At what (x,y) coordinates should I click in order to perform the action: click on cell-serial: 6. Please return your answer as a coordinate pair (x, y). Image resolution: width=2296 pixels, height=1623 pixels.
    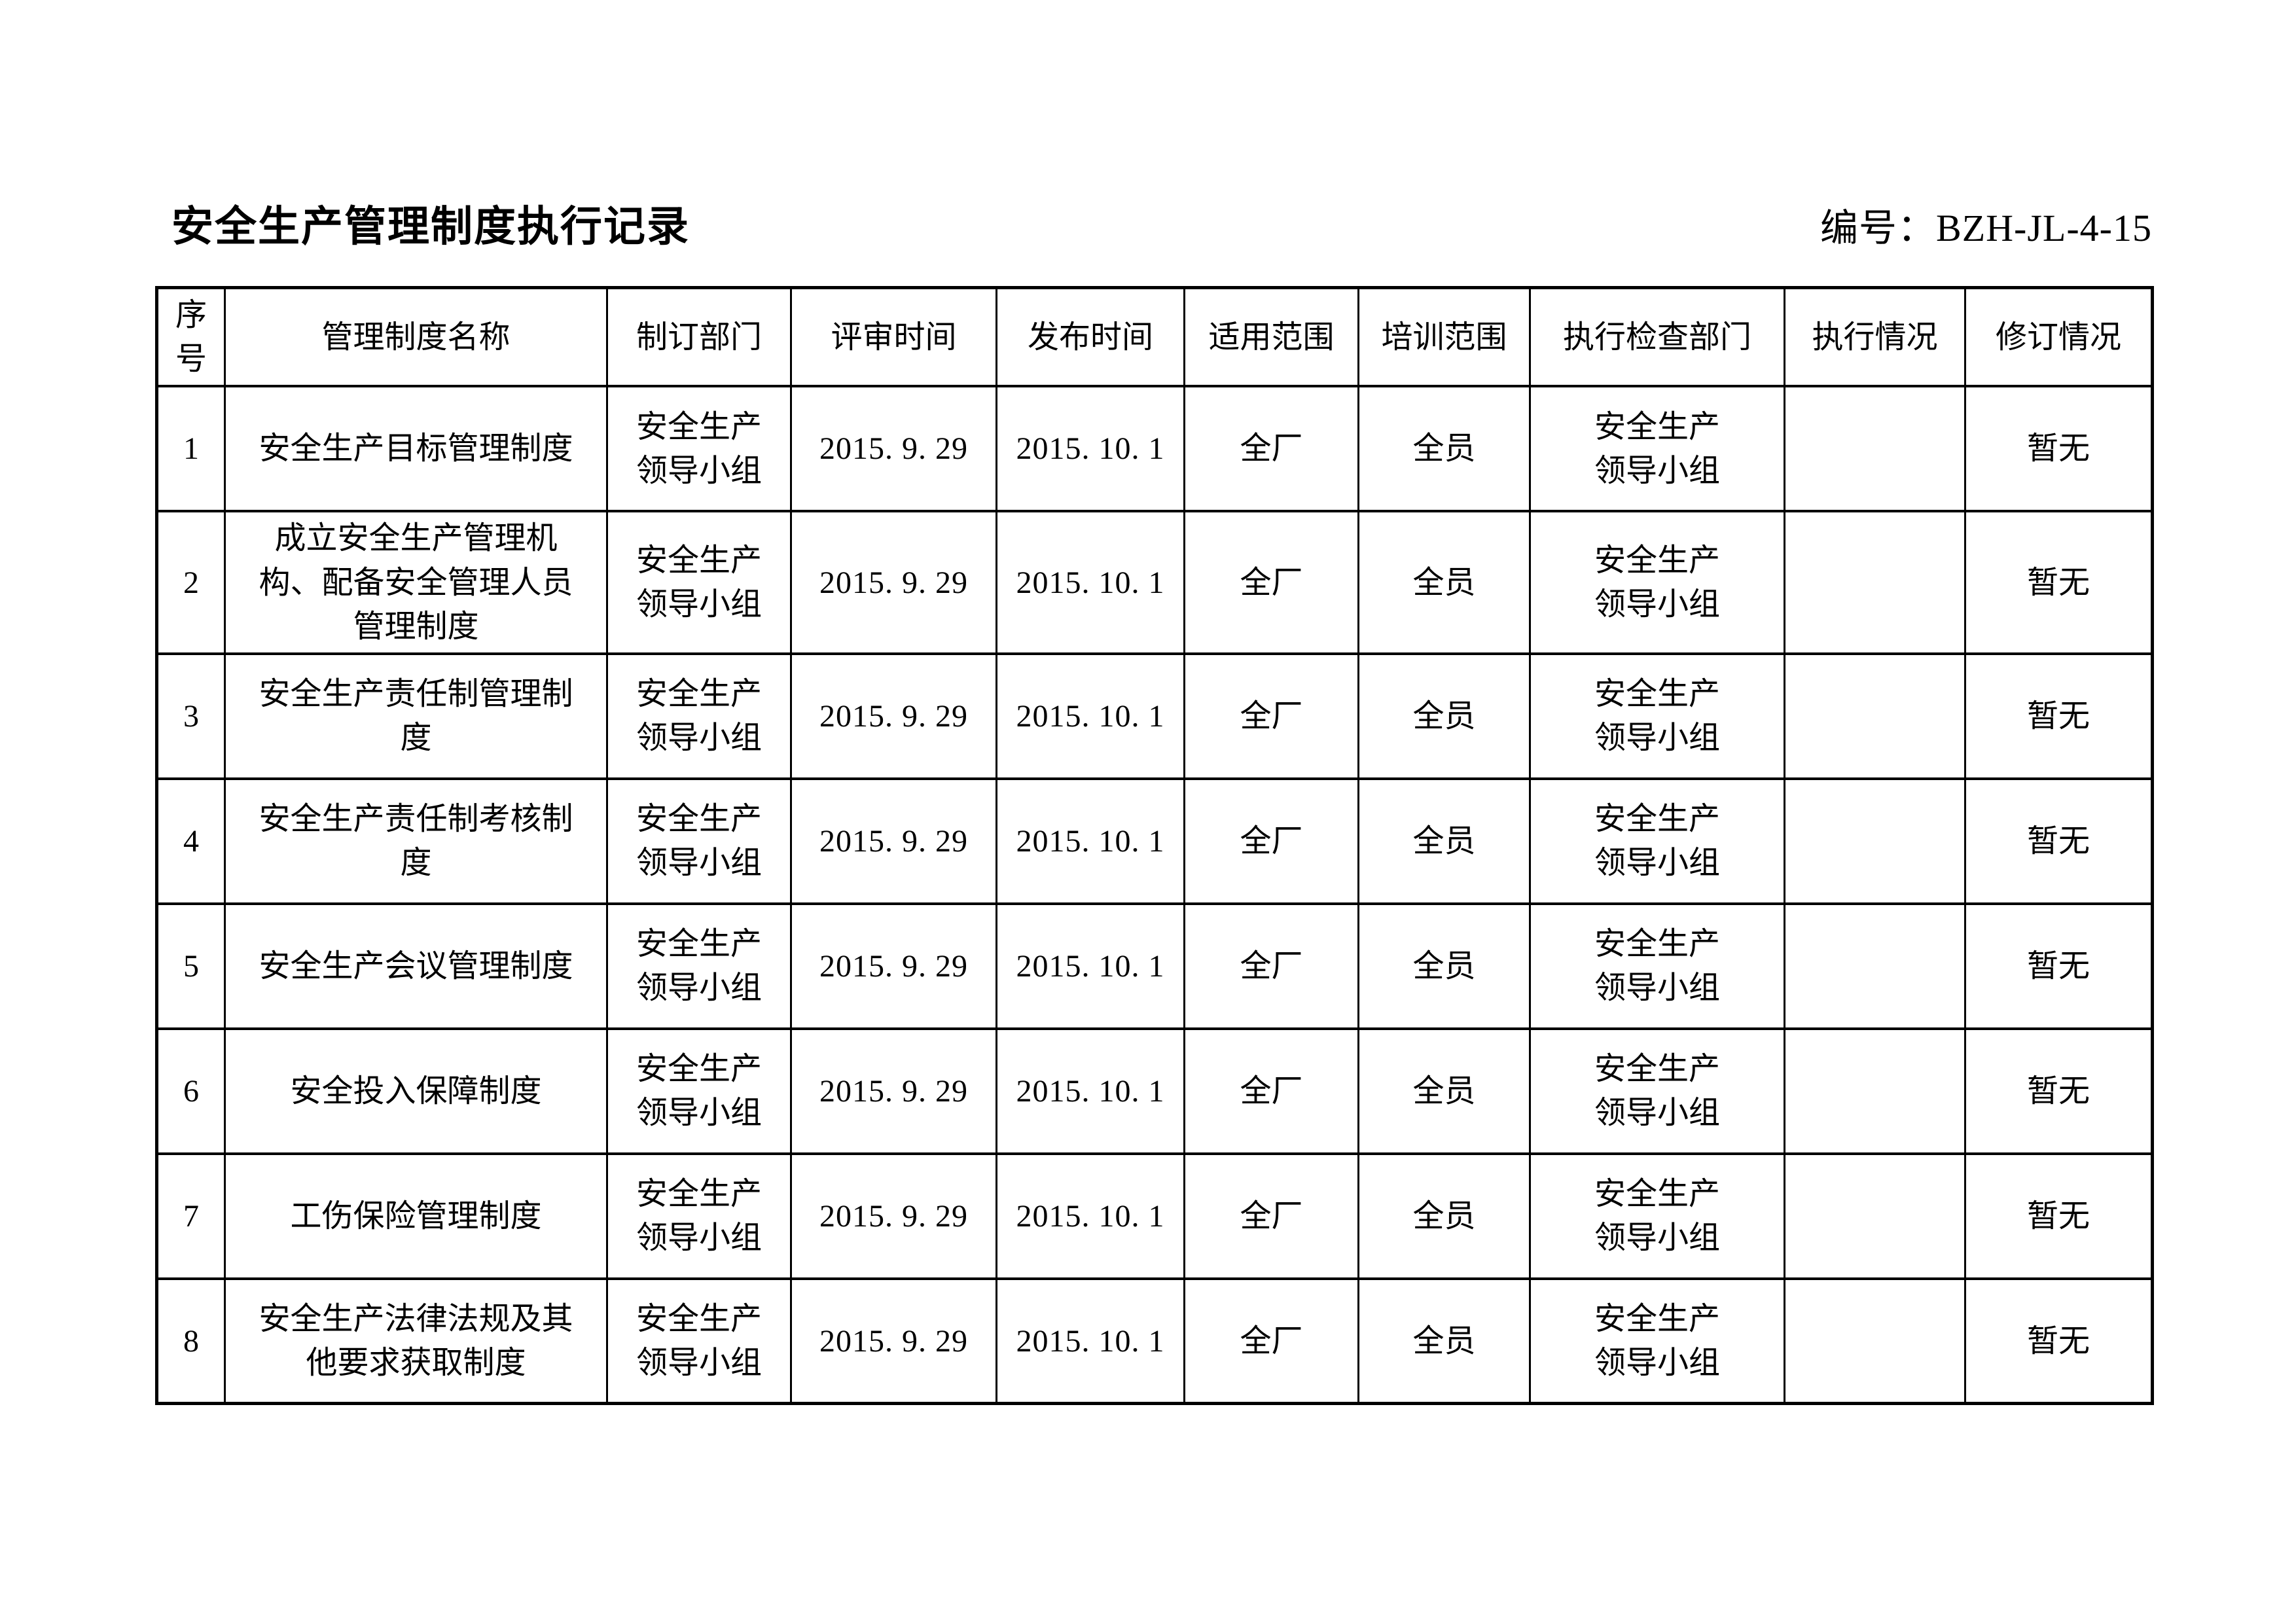
    Looking at the image, I should click on (191, 1091).